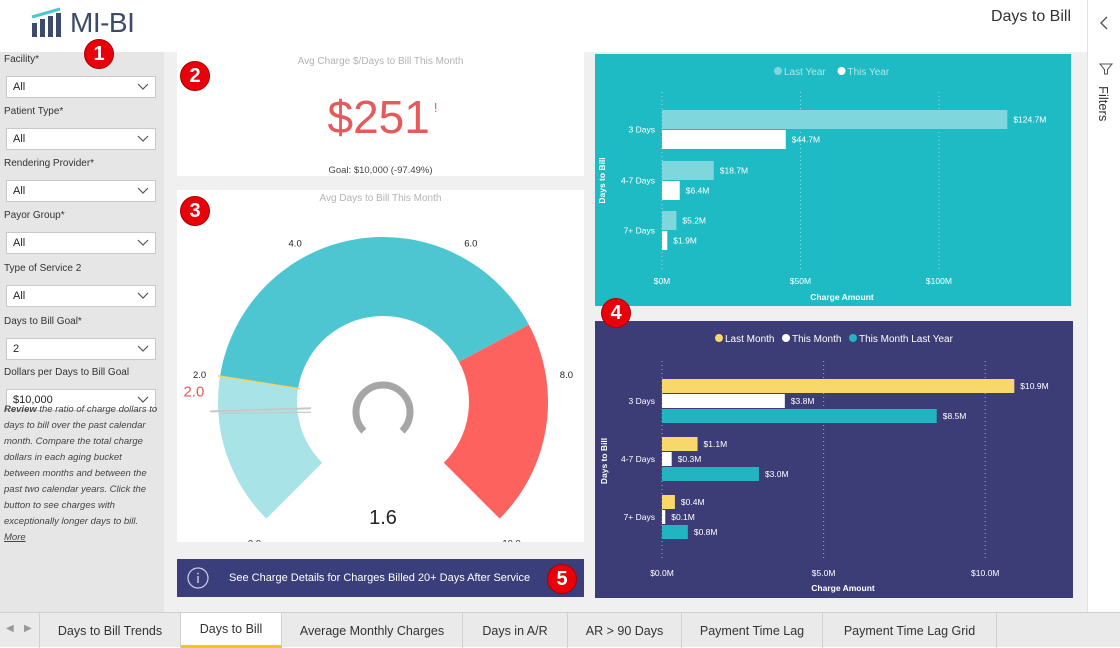  Describe the element at coordinates (693, 502) in the screenshot. I see `data-label: $0.4M` at that location.